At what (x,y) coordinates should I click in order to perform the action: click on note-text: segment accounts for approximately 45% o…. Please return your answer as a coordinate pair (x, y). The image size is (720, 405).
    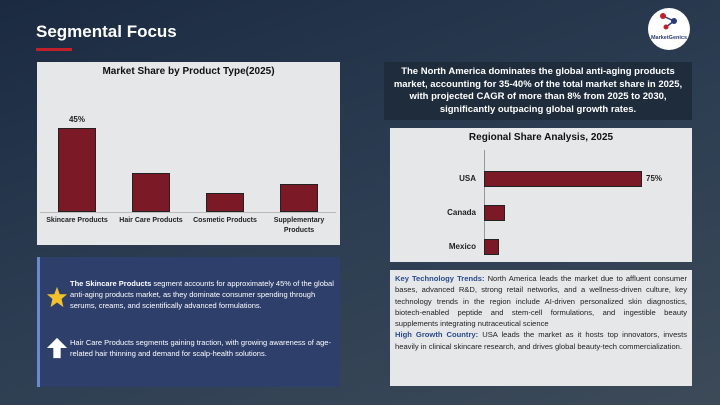
    Looking at the image, I should click on (202, 294).